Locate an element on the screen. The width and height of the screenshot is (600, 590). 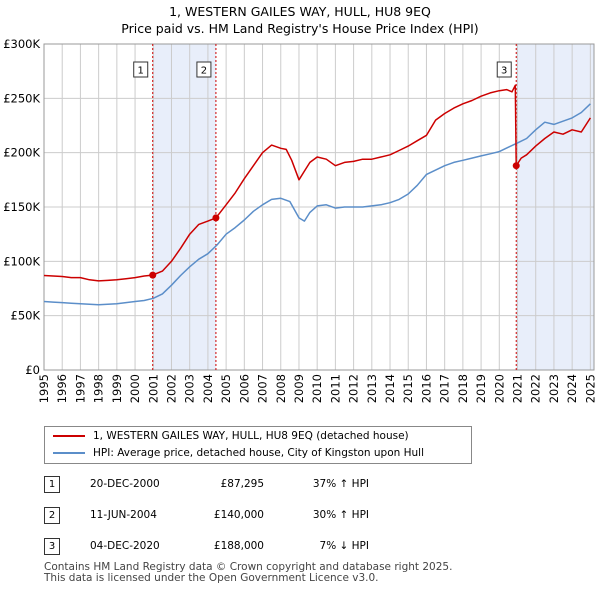
x-tick-label: 1995 is located at coordinates (44, 388).